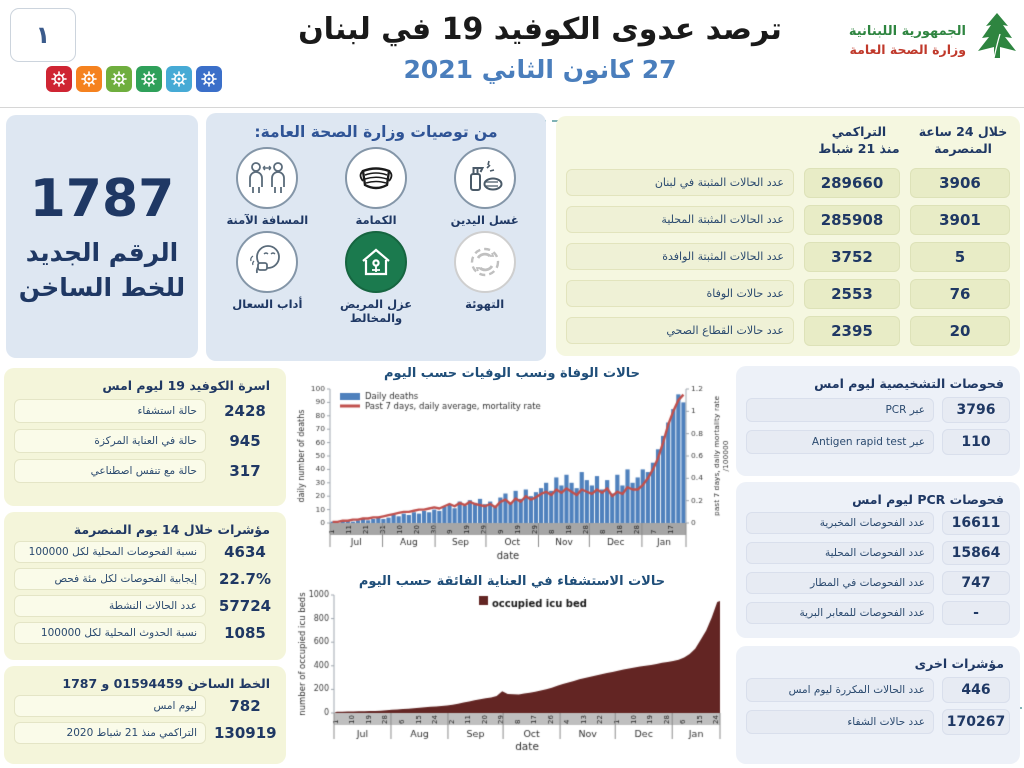  Describe the element at coordinates (928, 499) in the screenshot. I see `panel-title: فحوصات PCR ليوم امس` at that location.